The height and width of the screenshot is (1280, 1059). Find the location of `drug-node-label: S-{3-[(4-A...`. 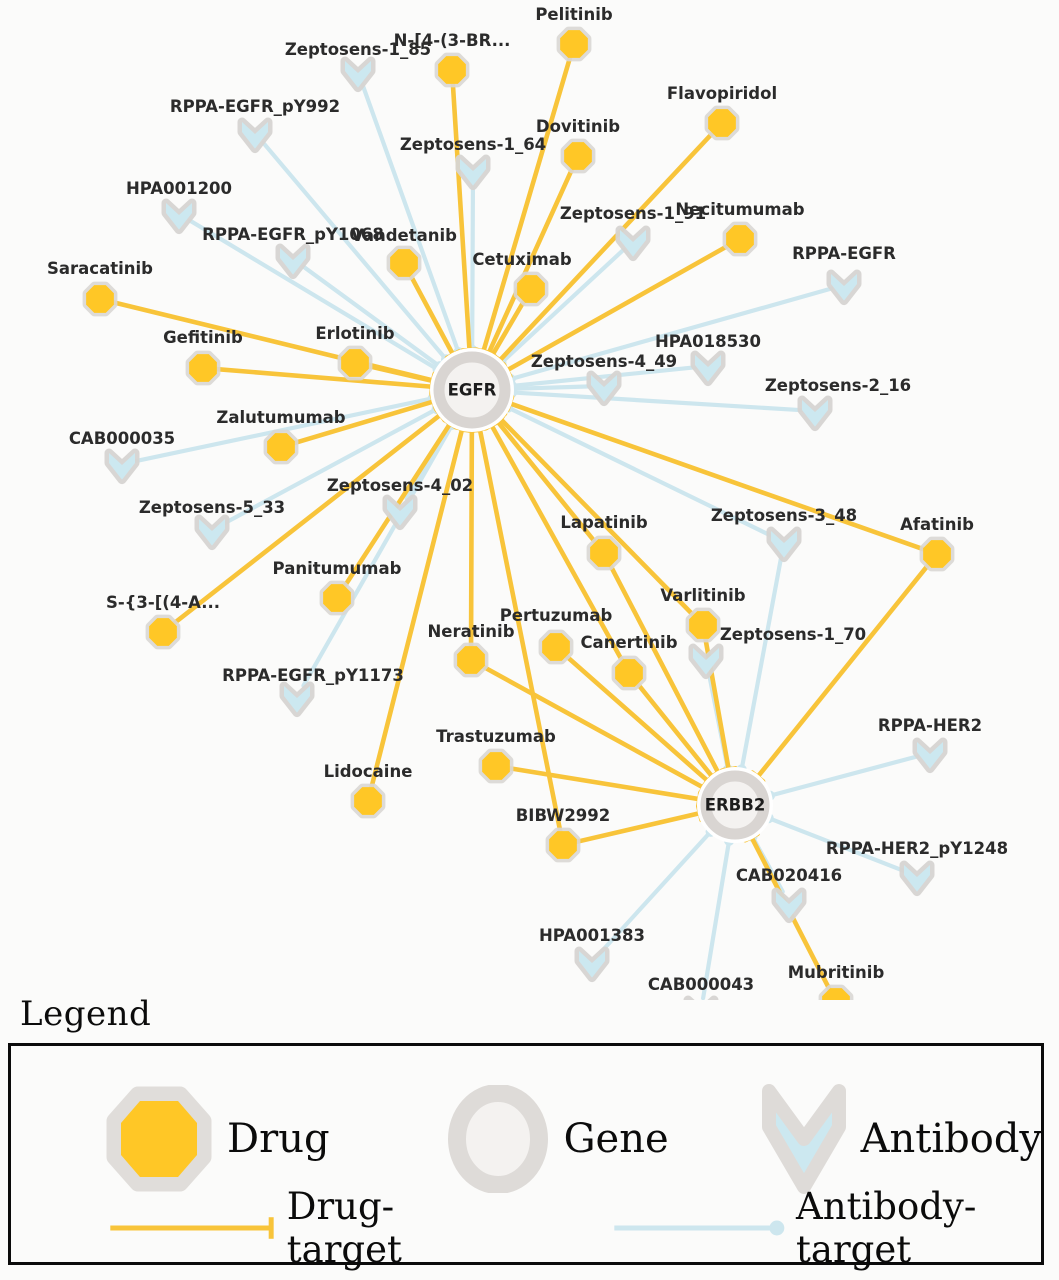

drug-node-label: S-{3-[(4-A... is located at coordinates (163, 602).